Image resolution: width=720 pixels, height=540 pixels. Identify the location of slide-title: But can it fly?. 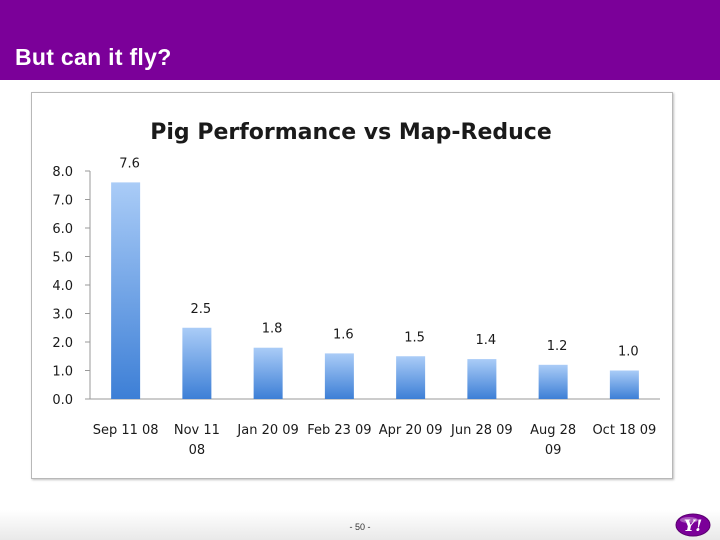
(93, 57).